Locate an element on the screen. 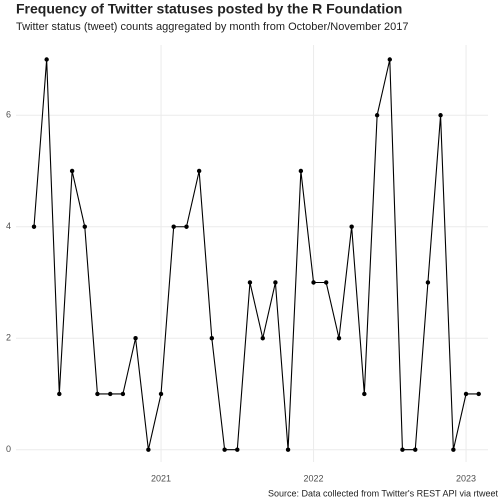 The height and width of the screenshot is (504, 504). x-tick-label: 2023 is located at coordinates (466, 478).